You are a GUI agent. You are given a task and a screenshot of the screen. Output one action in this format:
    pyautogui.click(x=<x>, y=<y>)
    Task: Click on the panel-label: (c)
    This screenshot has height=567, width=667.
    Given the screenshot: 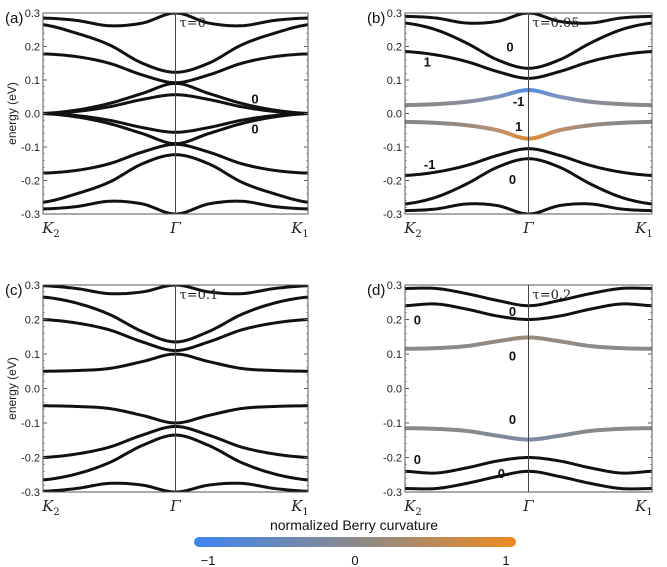 What is the action you would take?
    pyautogui.click(x=14, y=290)
    